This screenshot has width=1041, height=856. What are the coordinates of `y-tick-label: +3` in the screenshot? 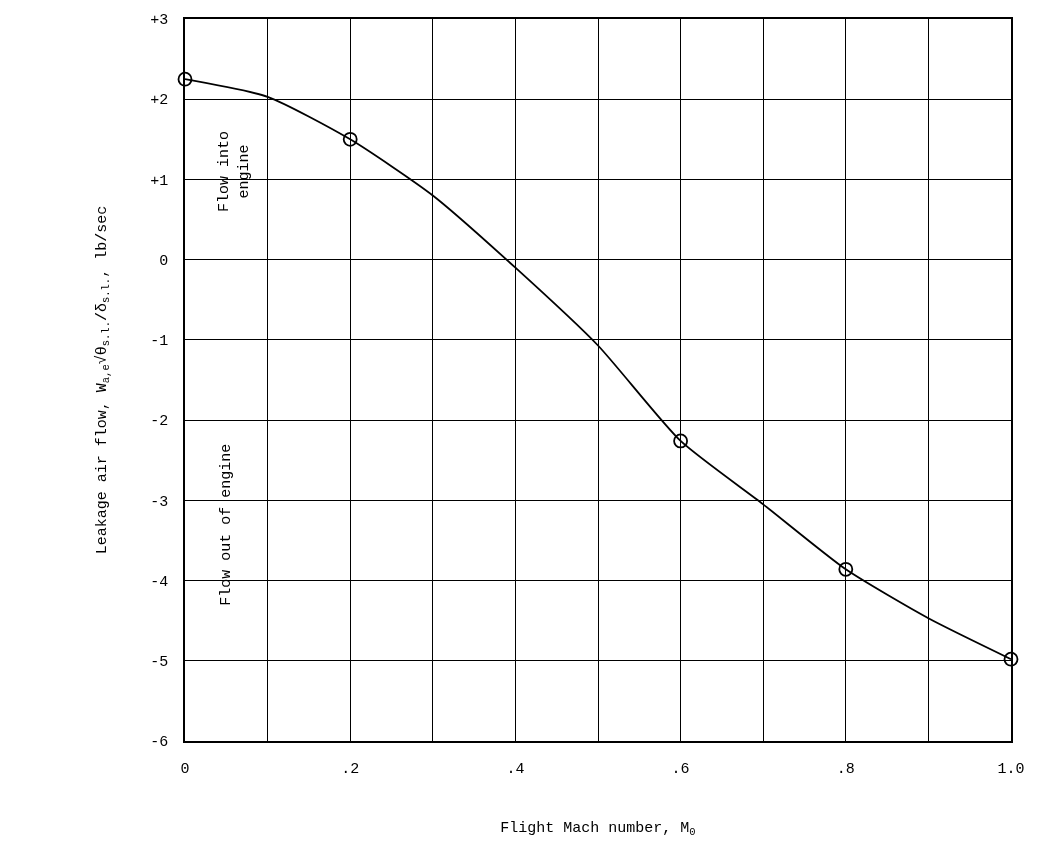 It's located at (159, 21).